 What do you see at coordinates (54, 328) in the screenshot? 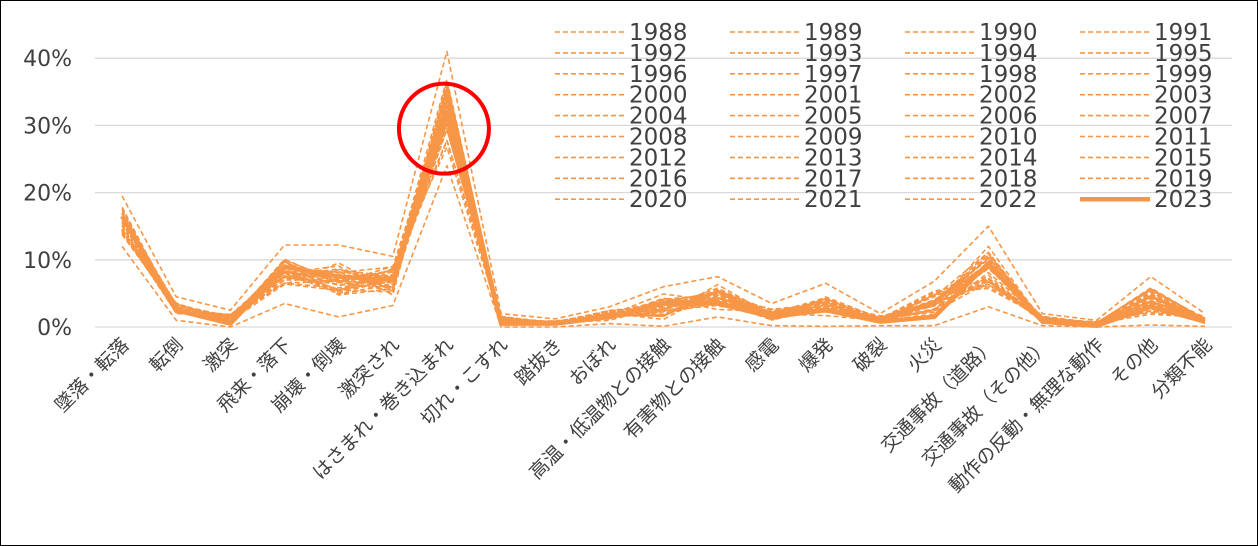
I see `y-tick-label: 0%` at bounding box center [54, 328].